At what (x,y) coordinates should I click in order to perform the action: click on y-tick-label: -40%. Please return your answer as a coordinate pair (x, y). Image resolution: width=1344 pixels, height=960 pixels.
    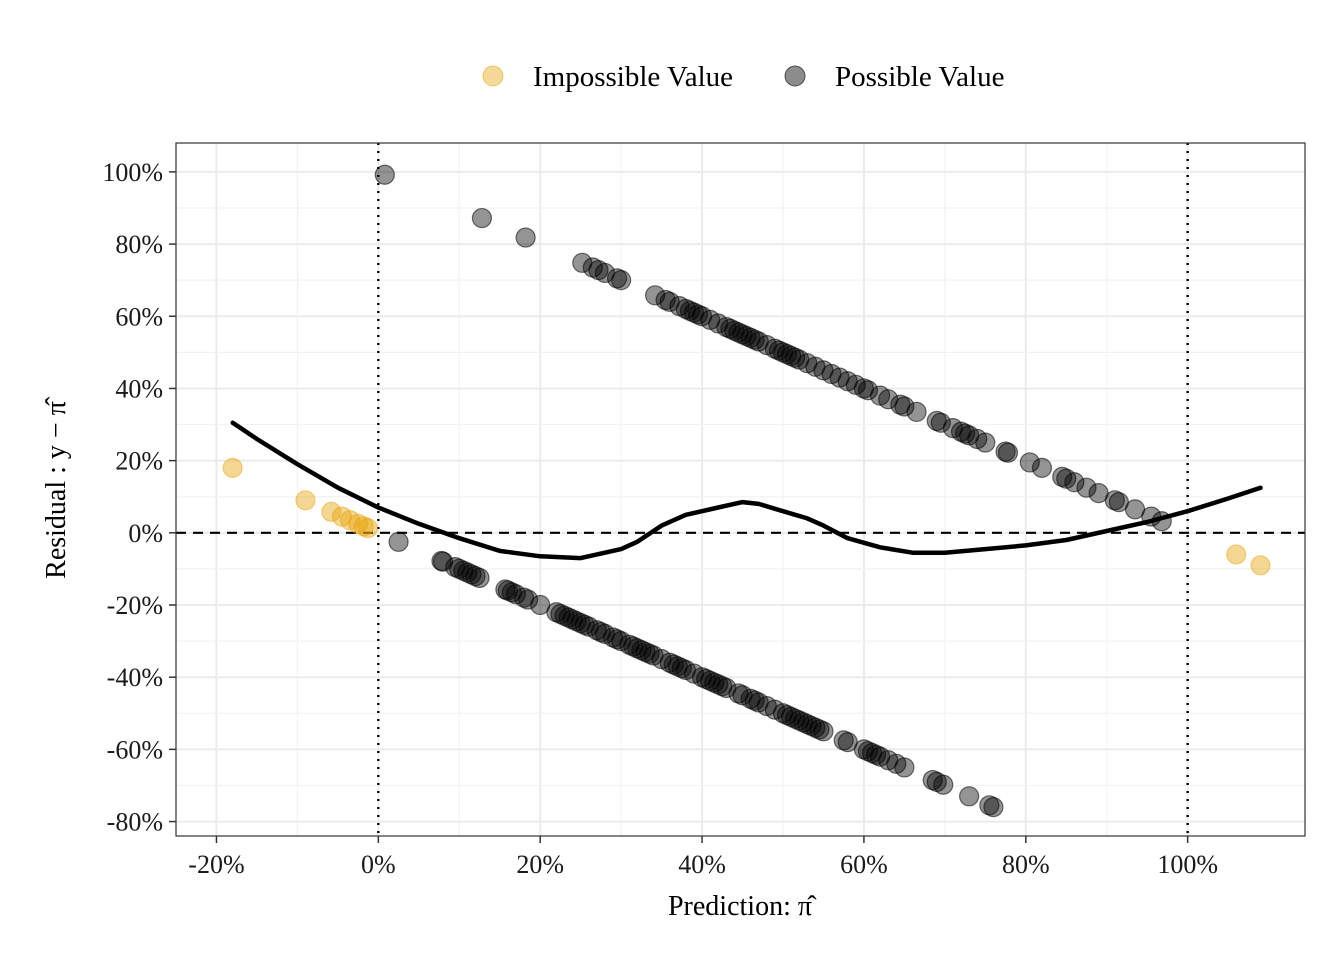
    Looking at the image, I should click on (135, 677).